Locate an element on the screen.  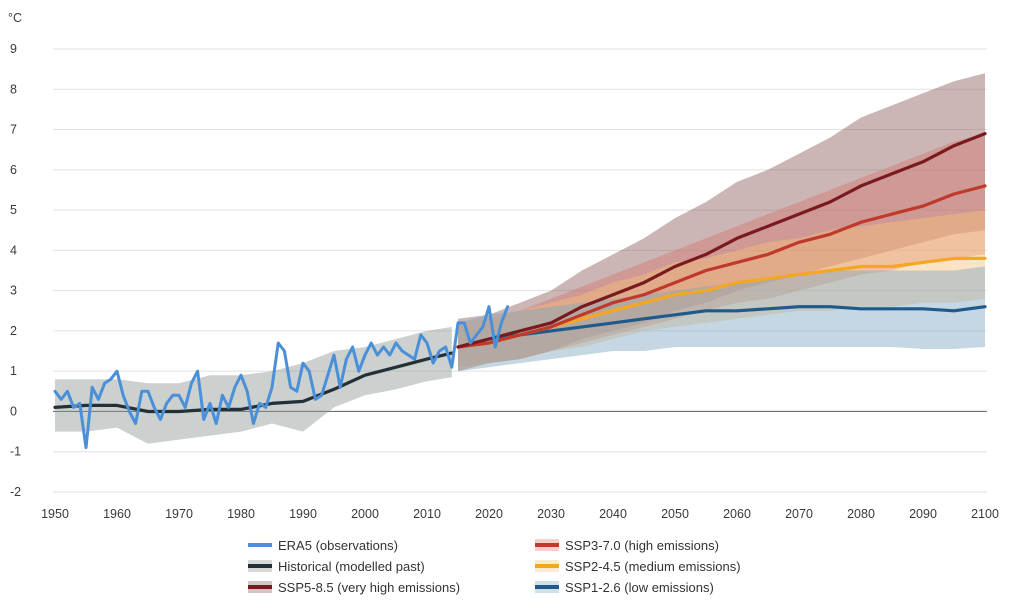
series-line-era5 is located at coordinates (281, 377).